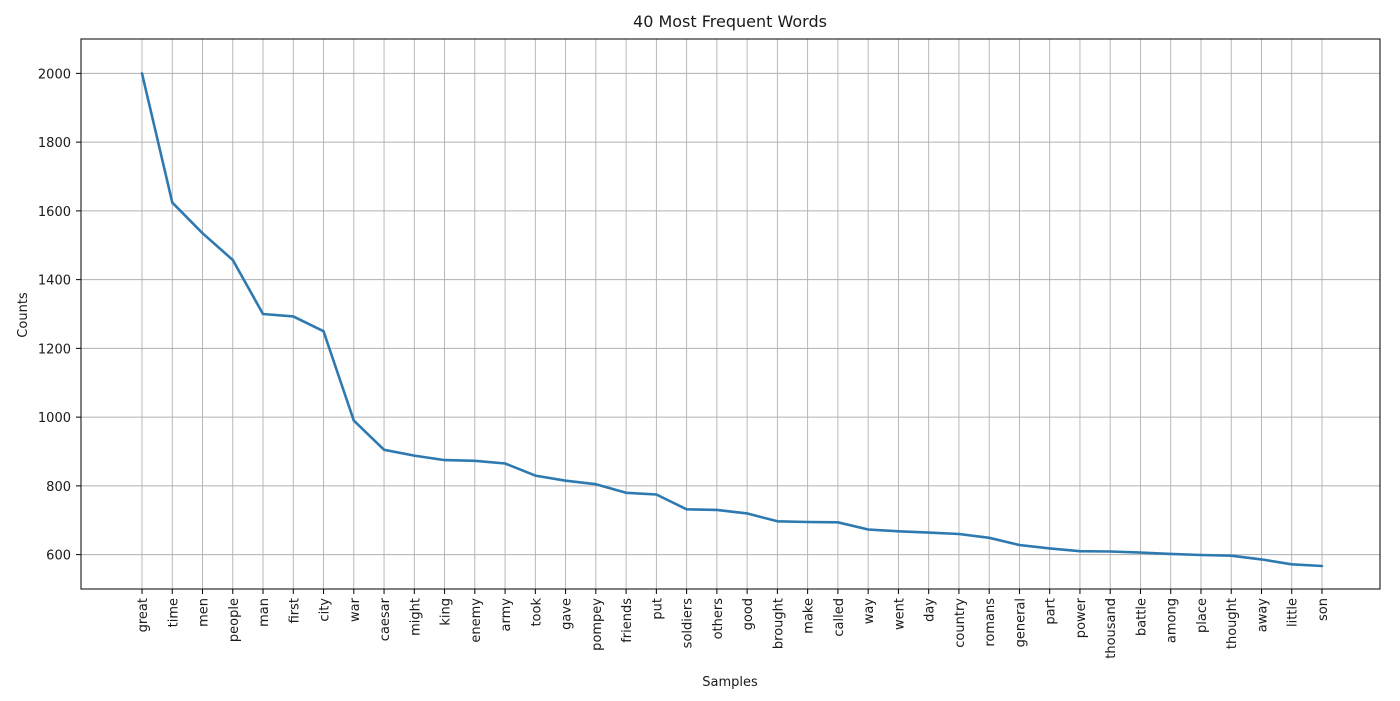  Describe the element at coordinates (730, 682) in the screenshot. I see `x-axis-label: Samples` at that location.